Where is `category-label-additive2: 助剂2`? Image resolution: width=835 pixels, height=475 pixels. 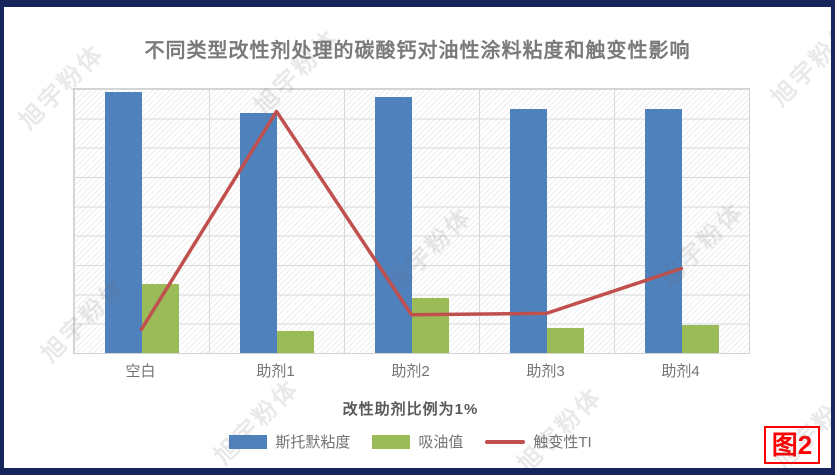
category-label-additive2: 助剂2 is located at coordinates (410, 371).